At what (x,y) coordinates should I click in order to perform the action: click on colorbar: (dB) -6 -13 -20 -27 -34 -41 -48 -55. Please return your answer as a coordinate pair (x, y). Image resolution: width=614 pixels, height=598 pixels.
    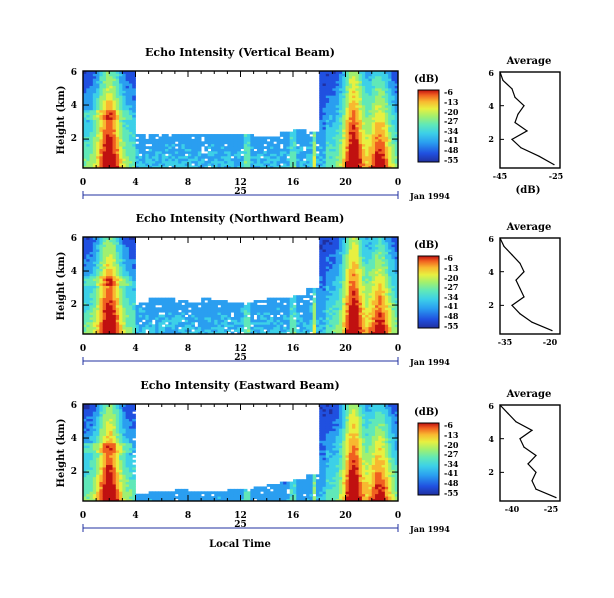
    Looking at the image, I should click on (436, 285).